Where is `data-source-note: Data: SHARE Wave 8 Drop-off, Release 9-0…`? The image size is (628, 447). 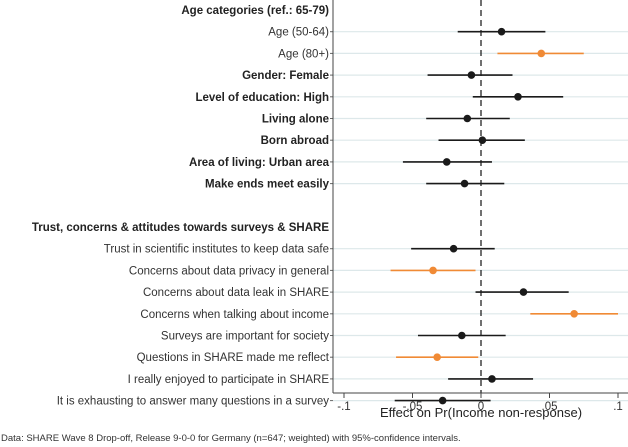
data-source-note: Data: SHARE Wave 8 Drop-off, Release 9-0… is located at coordinates (231, 438).